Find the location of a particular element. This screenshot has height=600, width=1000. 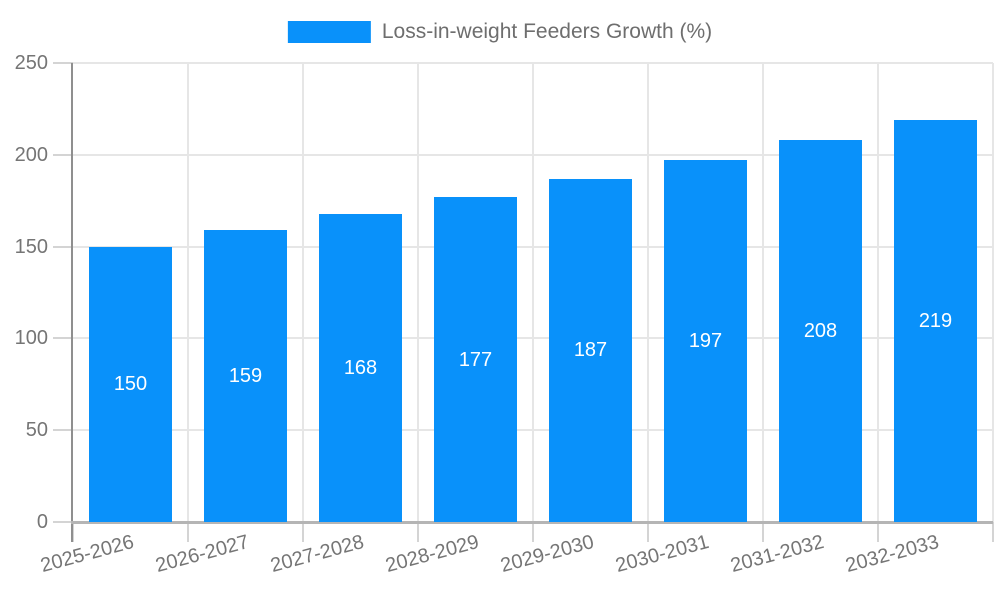

x-axis-line is located at coordinates (532, 522).